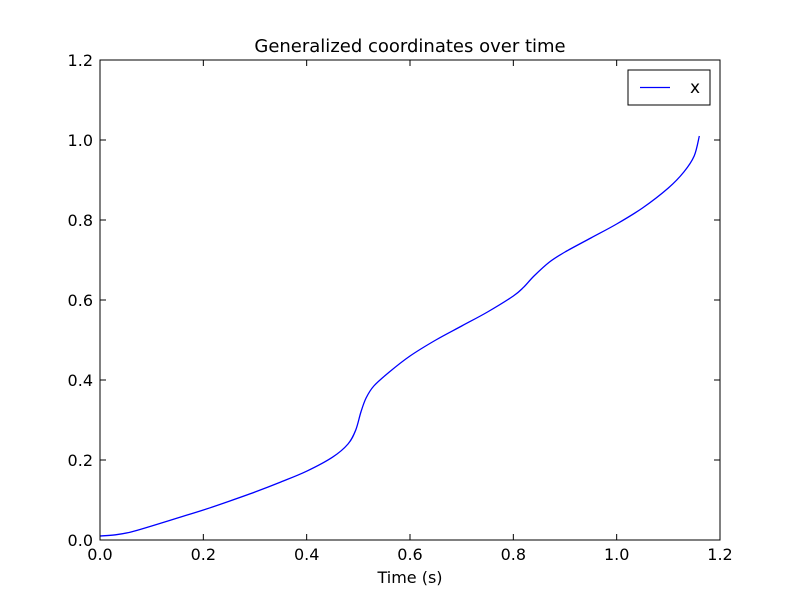 The height and width of the screenshot is (605, 800). Describe the element at coordinates (719, 554) in the screenshot. I see `x-tick-label: 1.2` at that location.